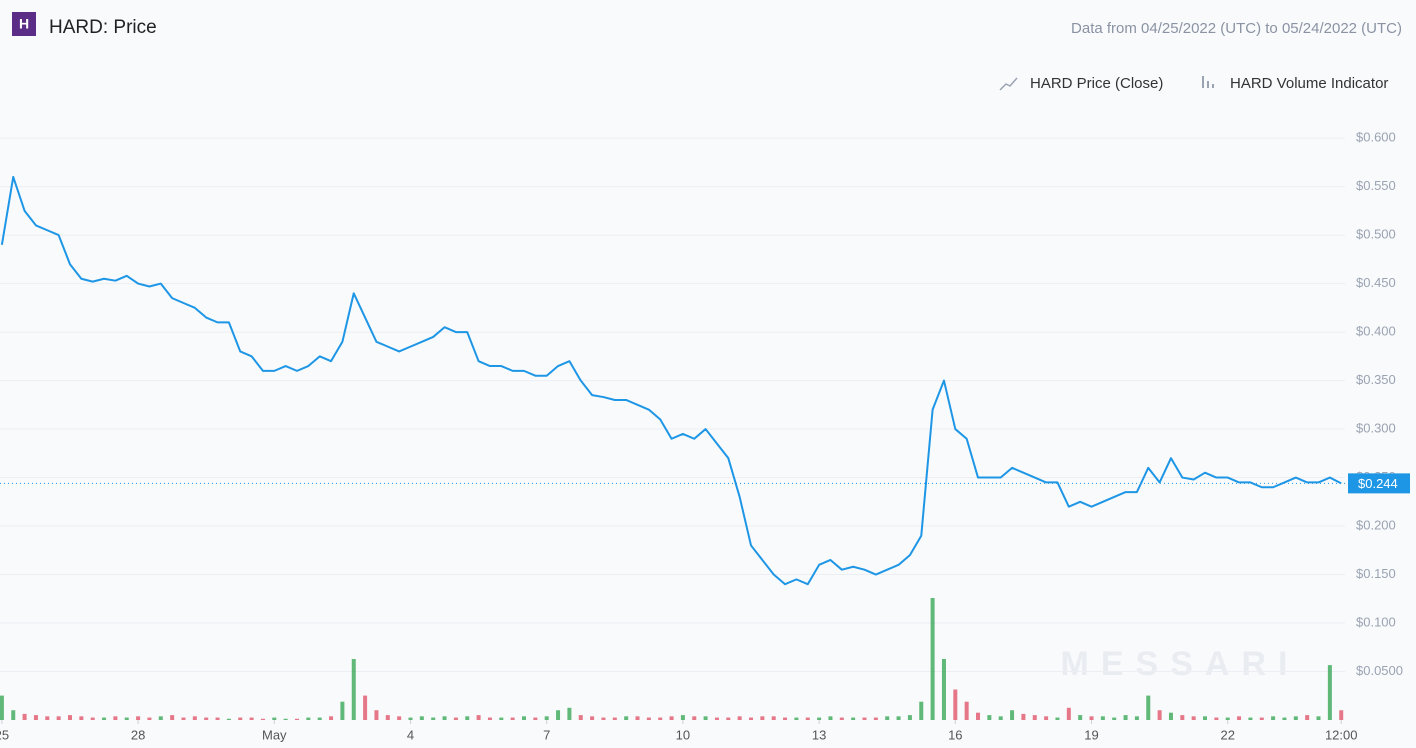 The image size is (1416, 748). What do you see at coordinates (546, 734) in the screenshot?
I see `x-tick-label: 7` at bounding box center [546, 734].